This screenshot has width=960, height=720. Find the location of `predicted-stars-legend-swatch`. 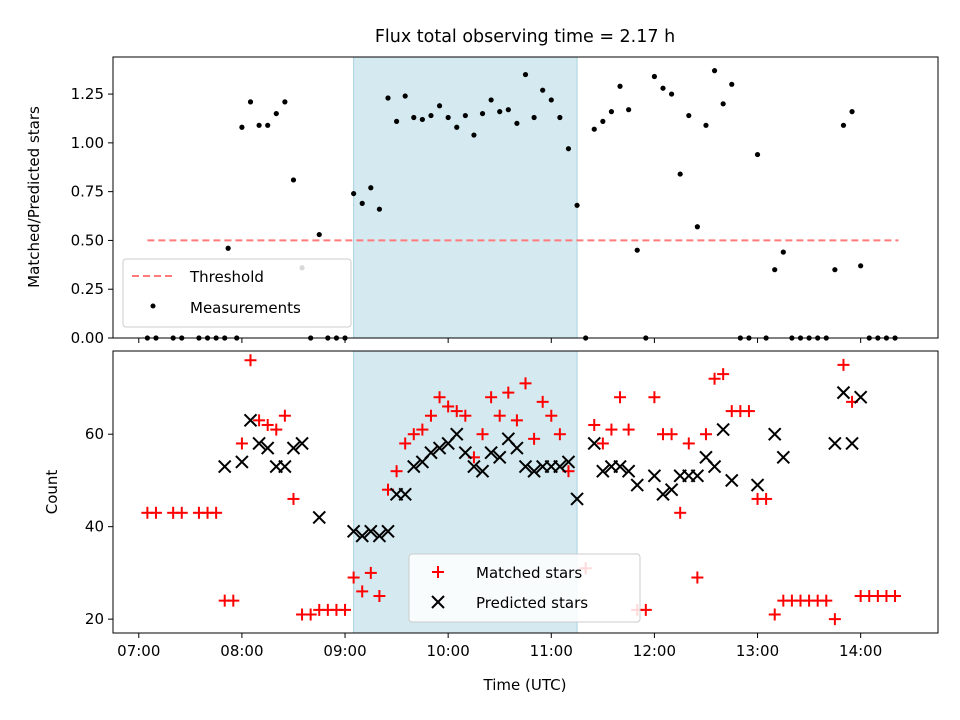

predicted-stars-legend-swatch is located at coordinates (438, 602).